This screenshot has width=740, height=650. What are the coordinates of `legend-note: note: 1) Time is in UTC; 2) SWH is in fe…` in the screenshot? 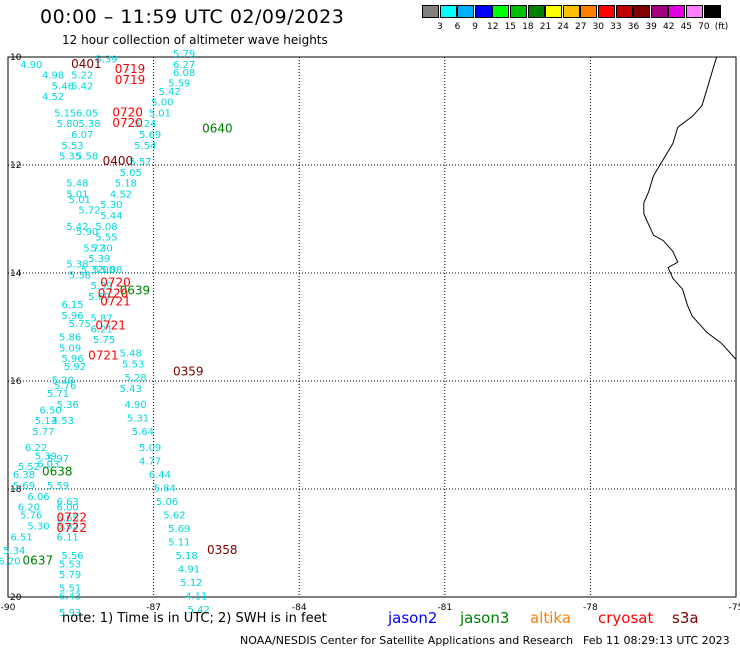 It's located at (194, 618).